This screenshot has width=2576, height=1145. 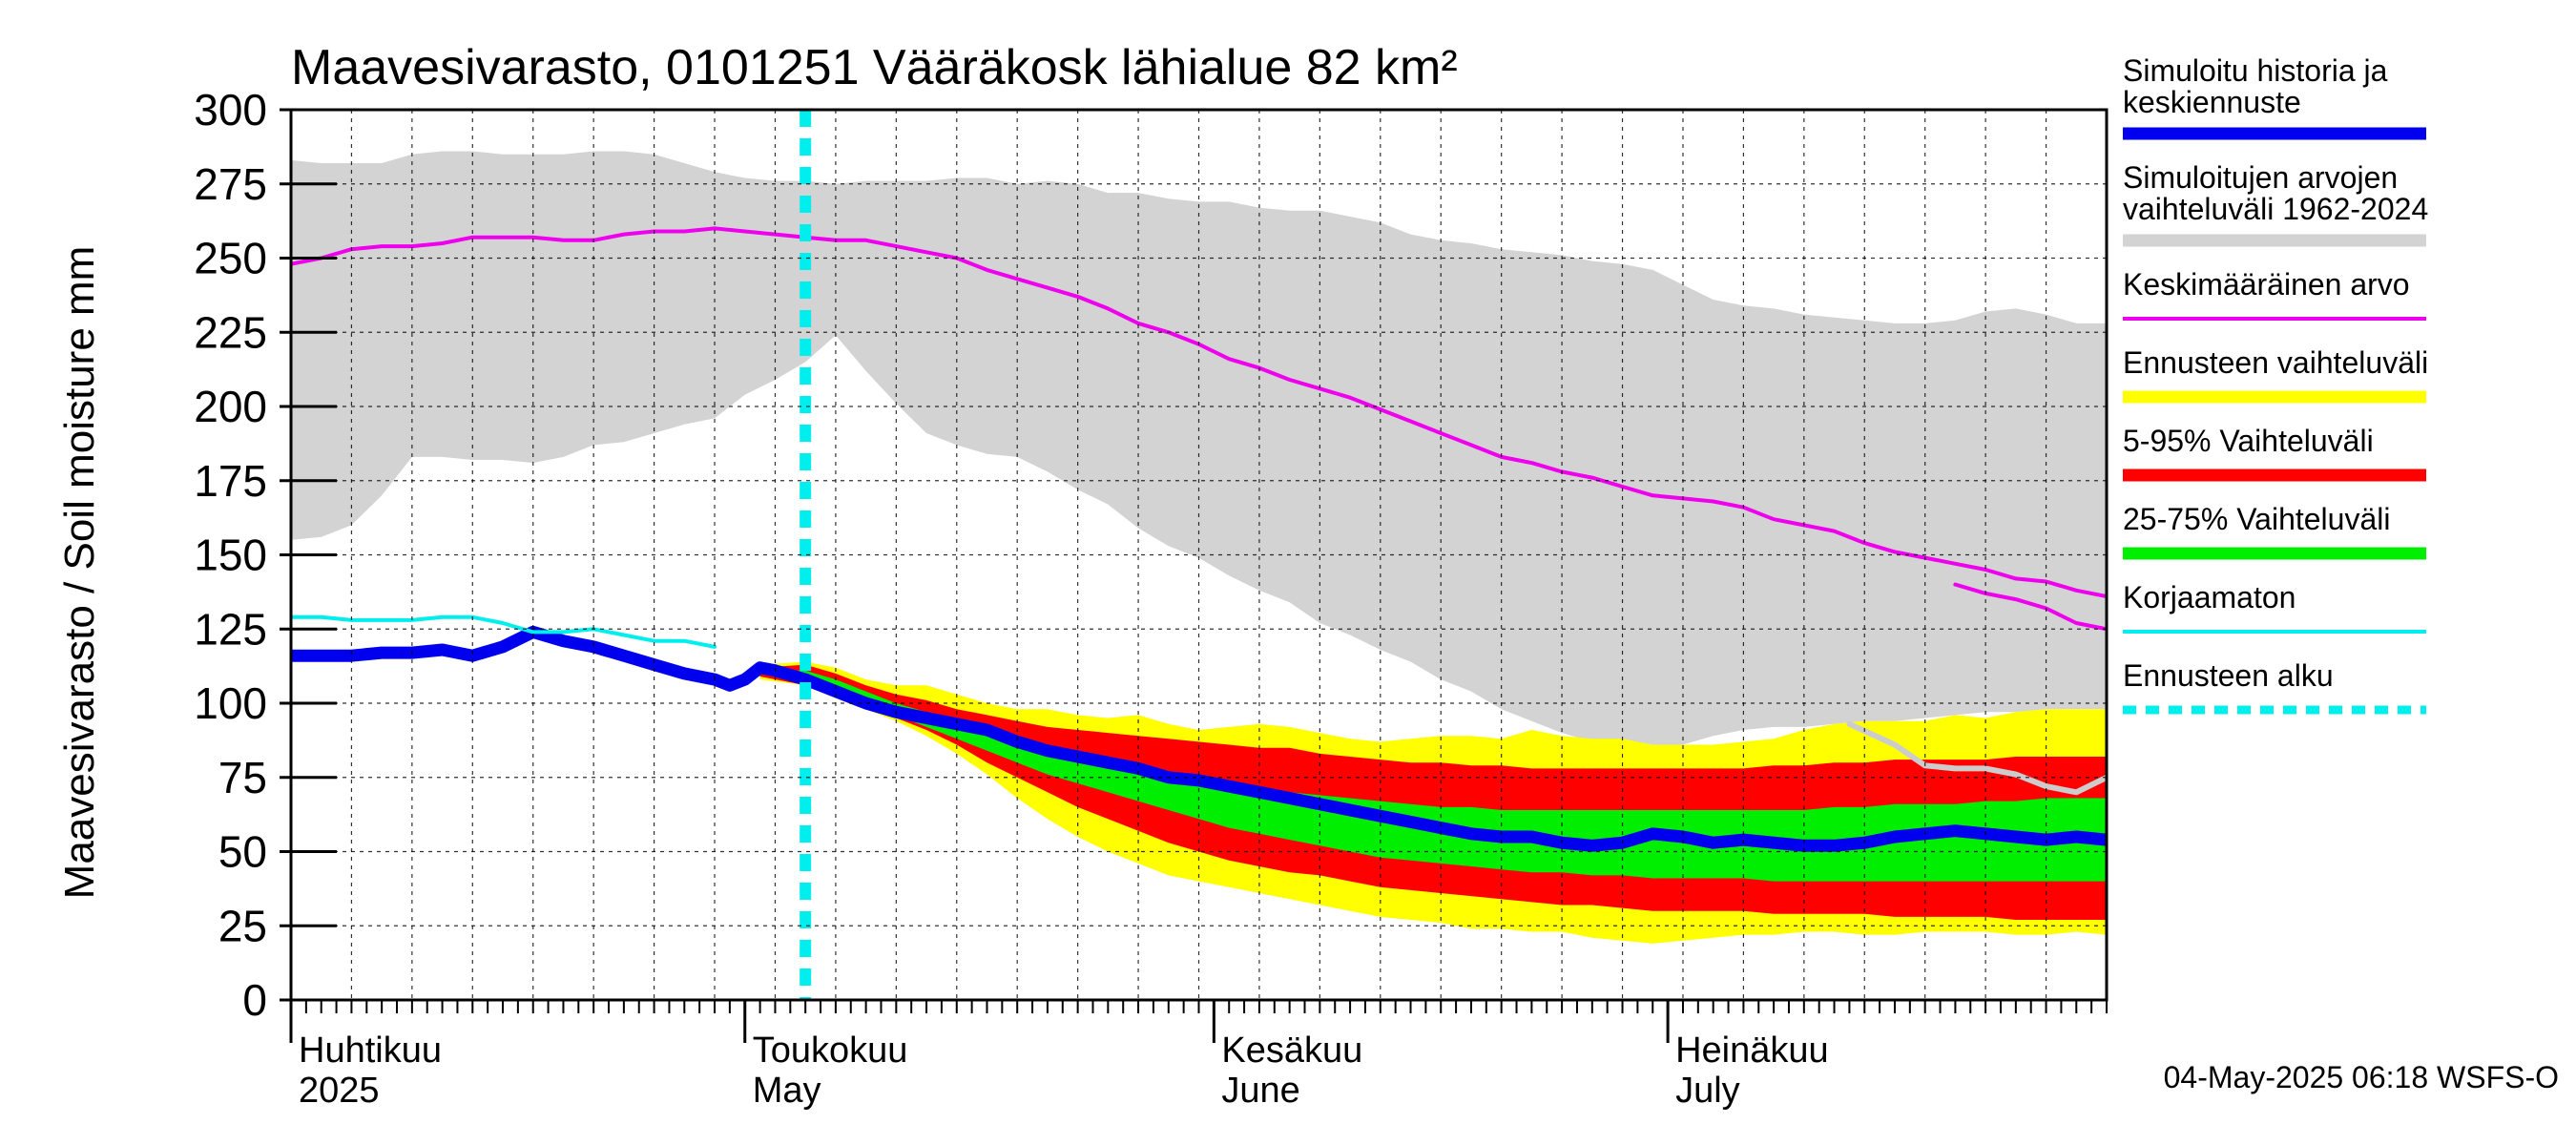 I want to click on series-3-band, so click(x=1433, y=776).